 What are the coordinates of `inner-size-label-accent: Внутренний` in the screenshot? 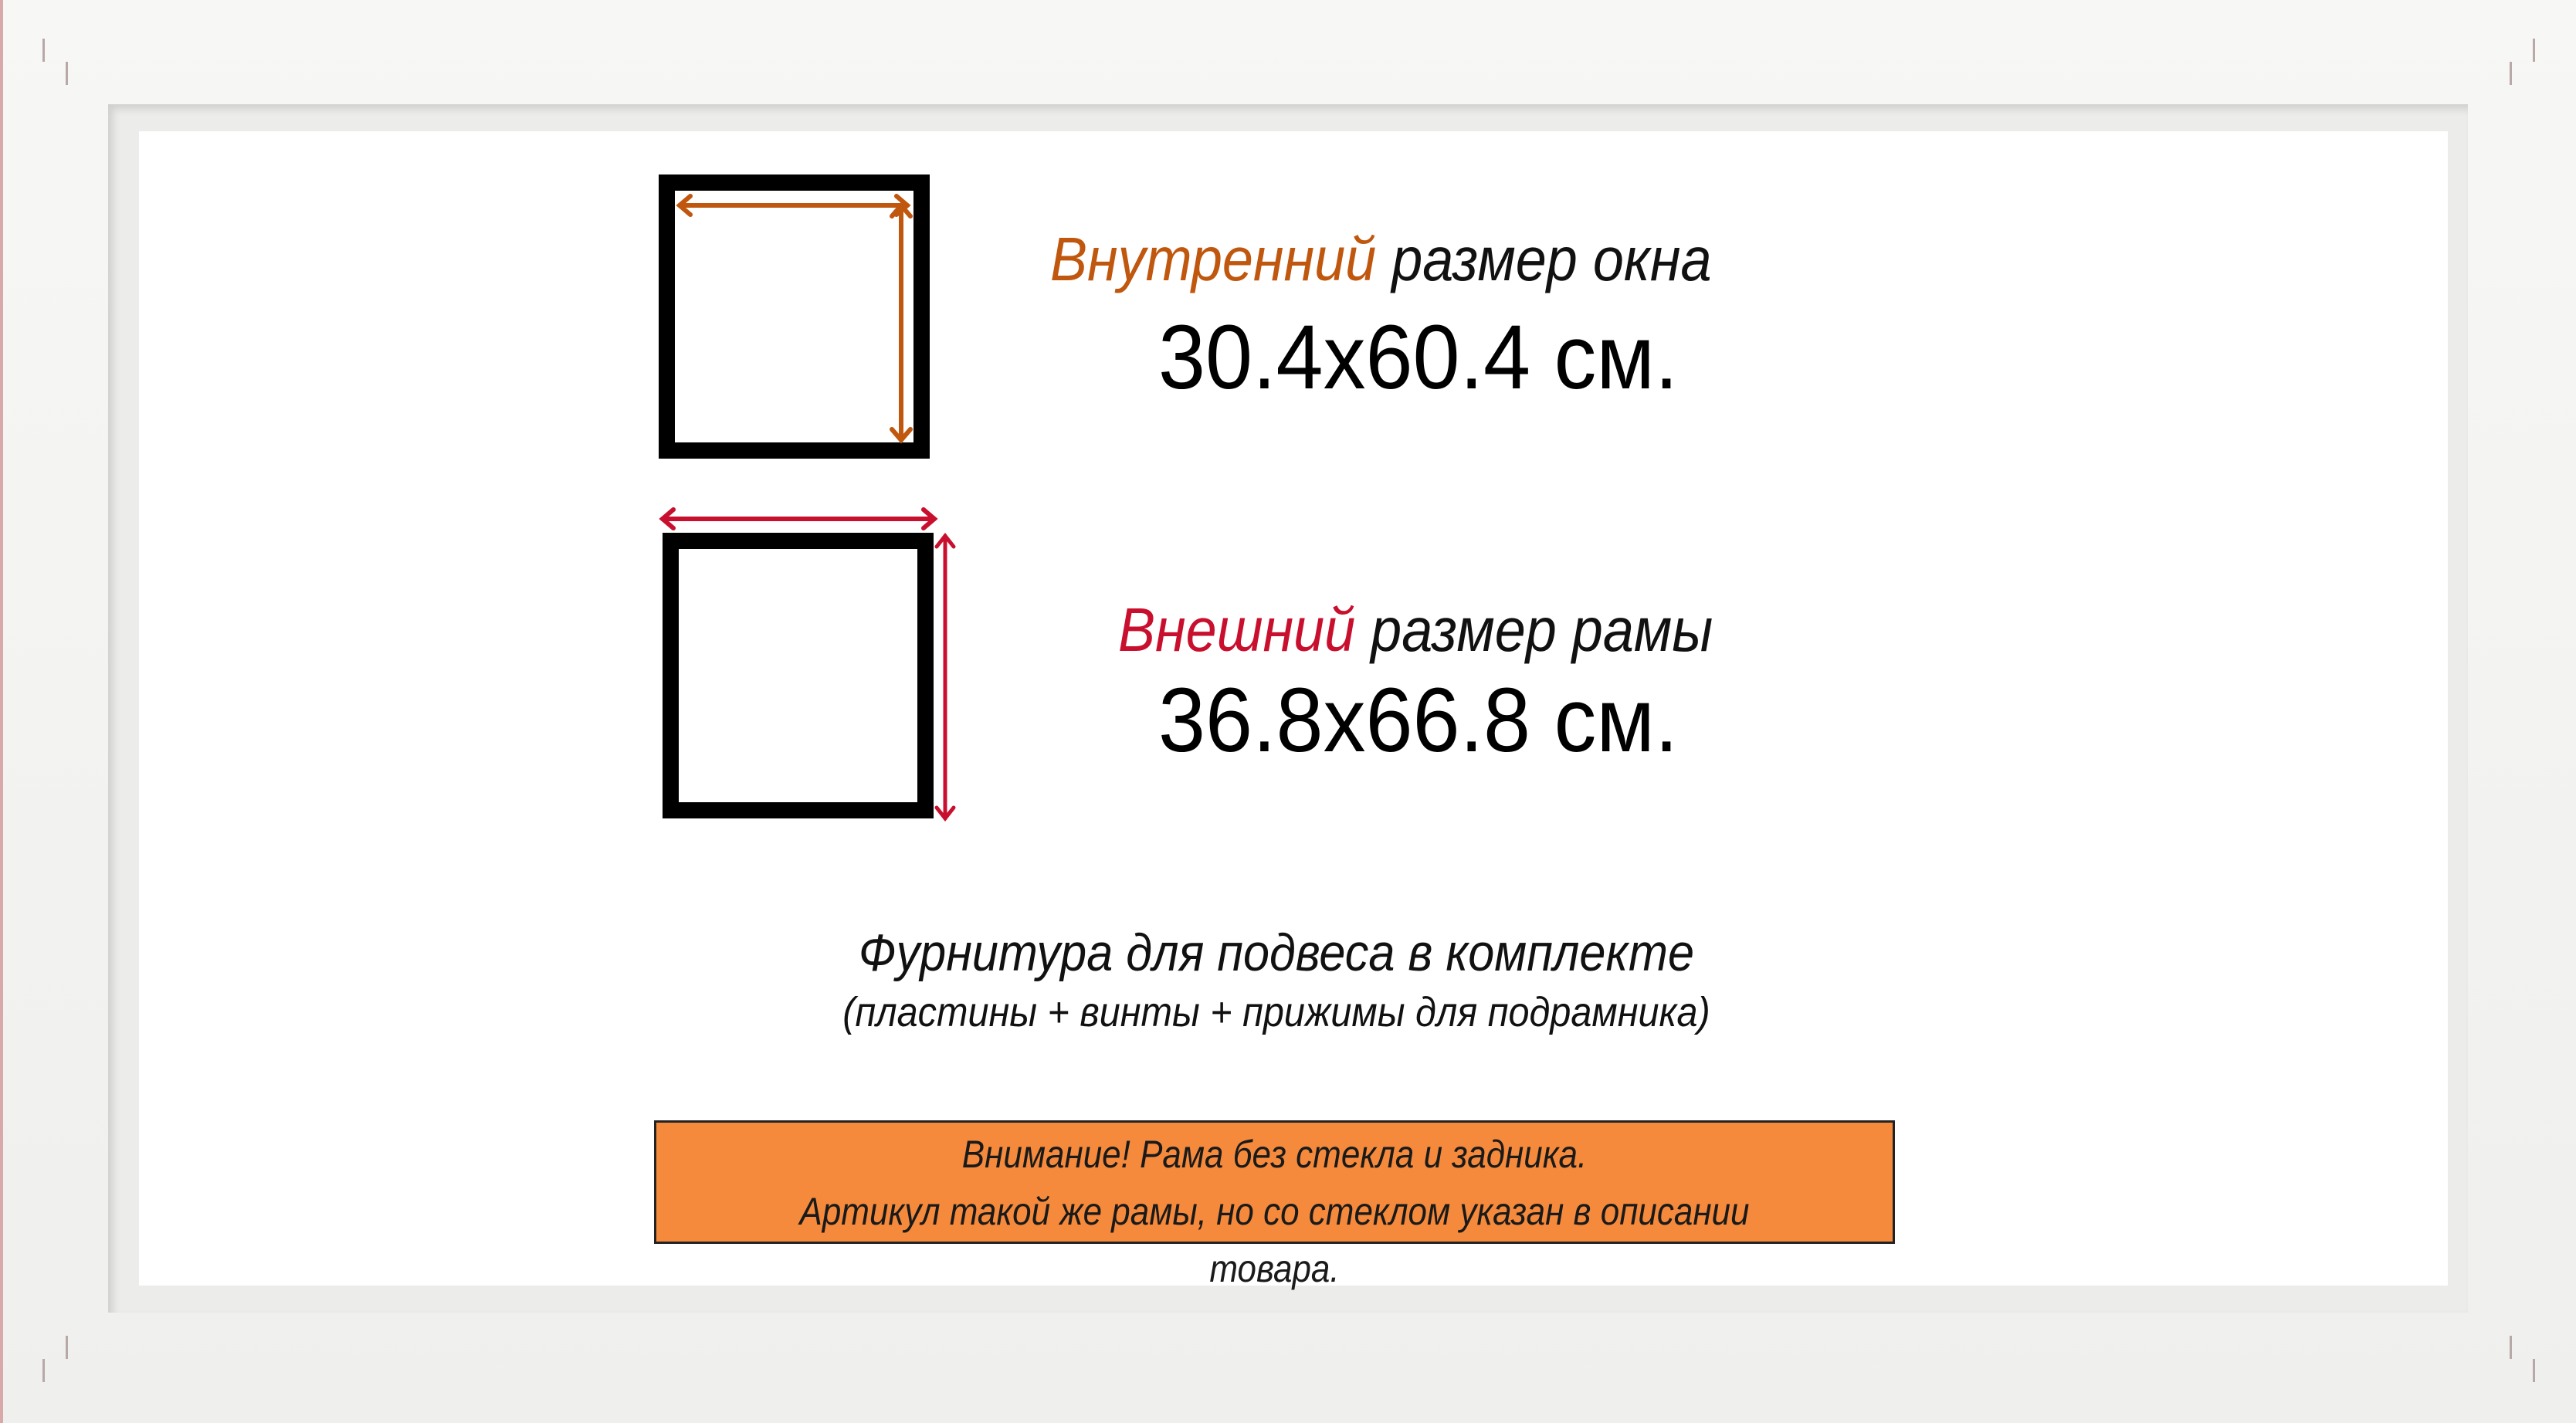 It's located at (1213, 259).